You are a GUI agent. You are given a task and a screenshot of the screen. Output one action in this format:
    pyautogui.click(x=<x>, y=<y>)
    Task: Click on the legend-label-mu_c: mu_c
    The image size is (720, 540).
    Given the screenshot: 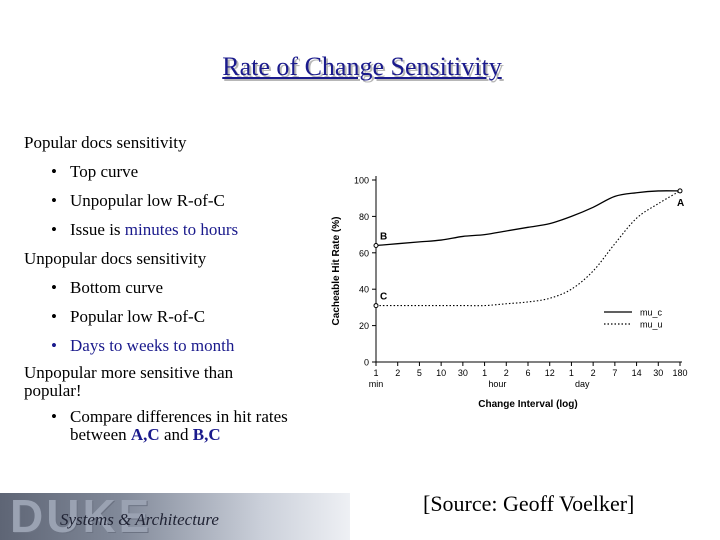 What is the action you would take?
    pyautogui.click(x=651, y=313)
    